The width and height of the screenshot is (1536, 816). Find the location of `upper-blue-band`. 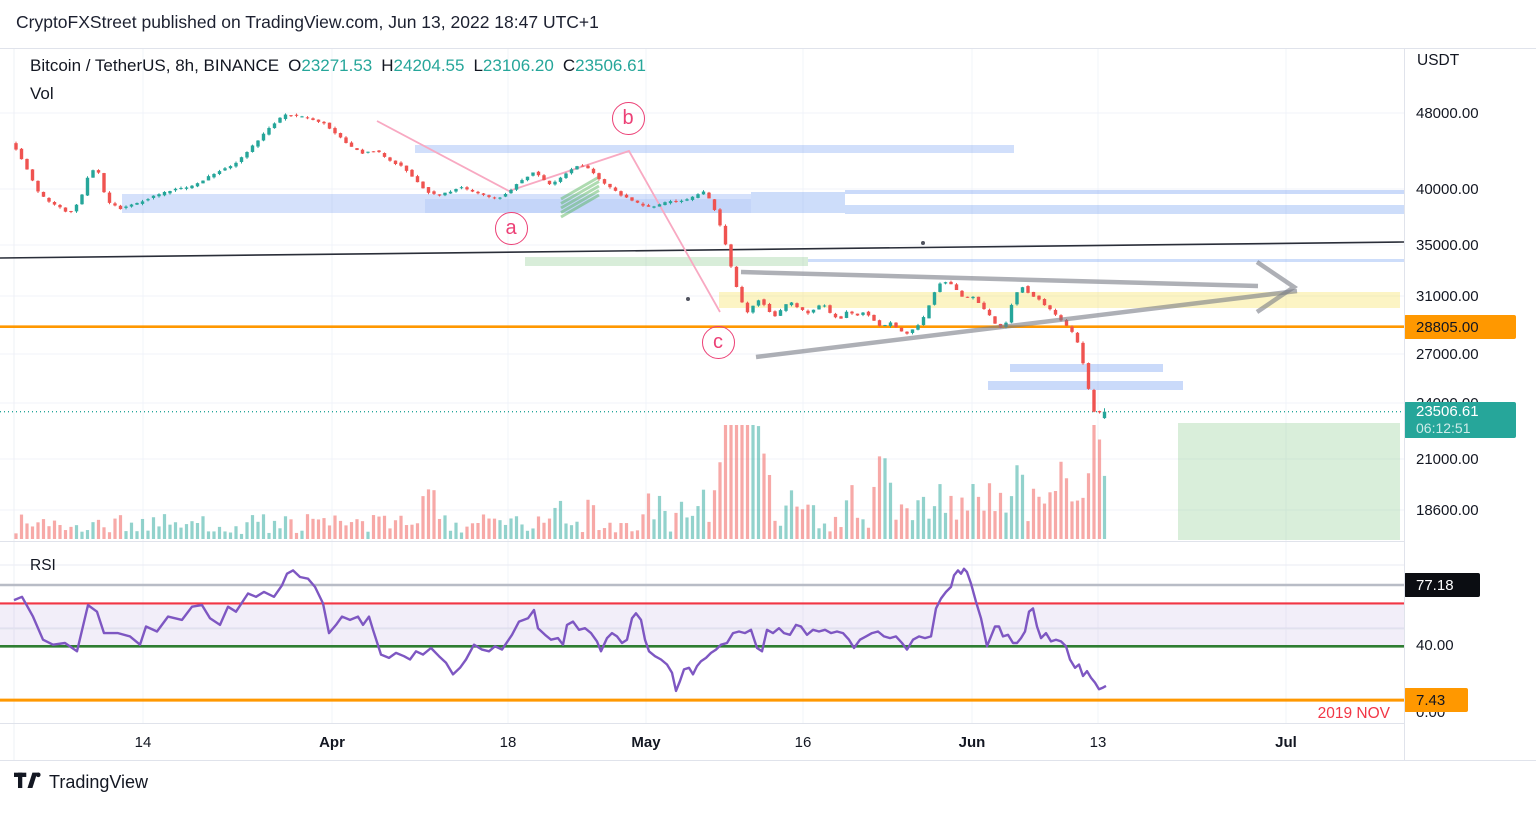

upper-blue-band is located at coordinates (714, 149).